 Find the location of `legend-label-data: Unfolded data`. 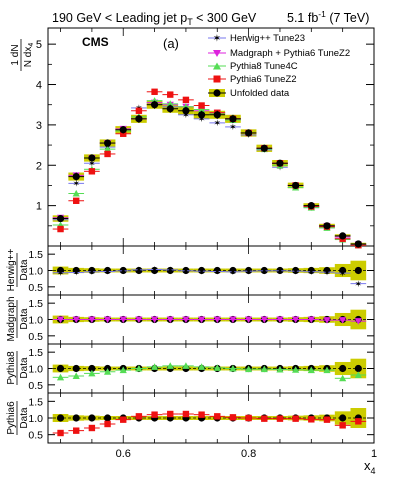

legend-label-data: Unfolded data is located at coordinates (260, 93).